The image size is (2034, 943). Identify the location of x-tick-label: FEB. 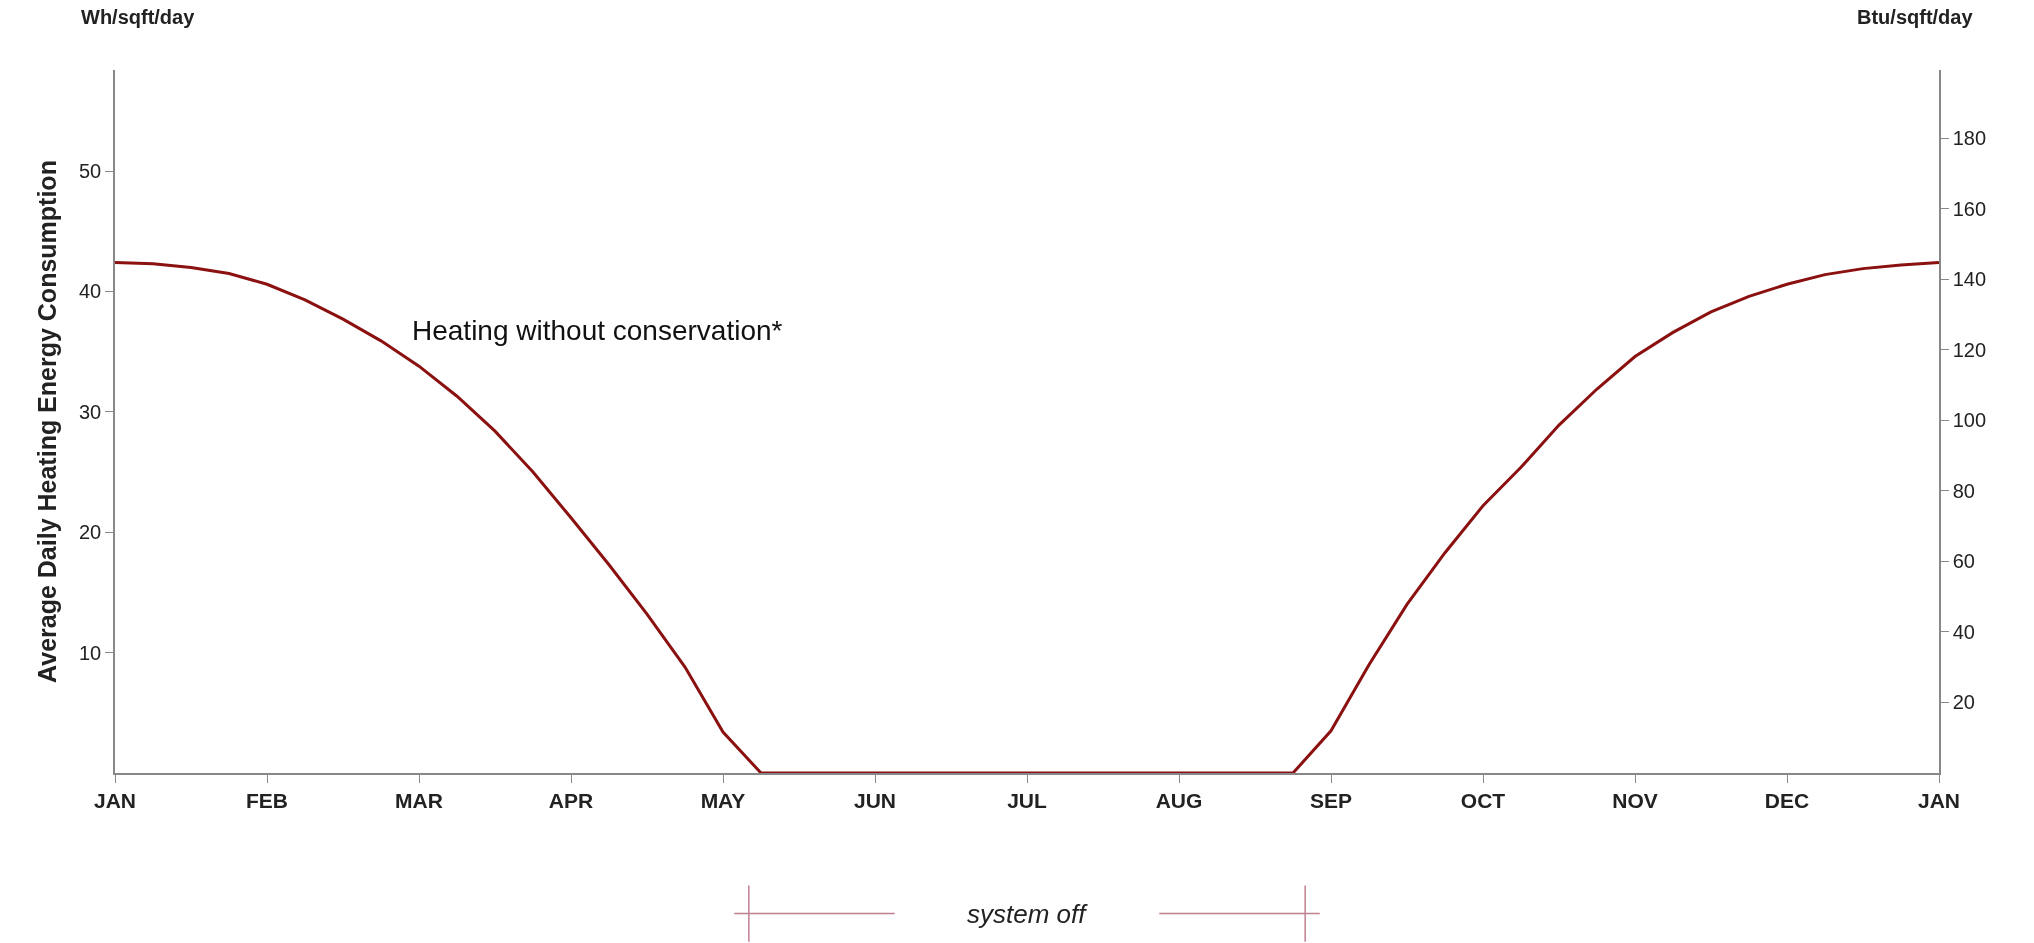
(267, 800).